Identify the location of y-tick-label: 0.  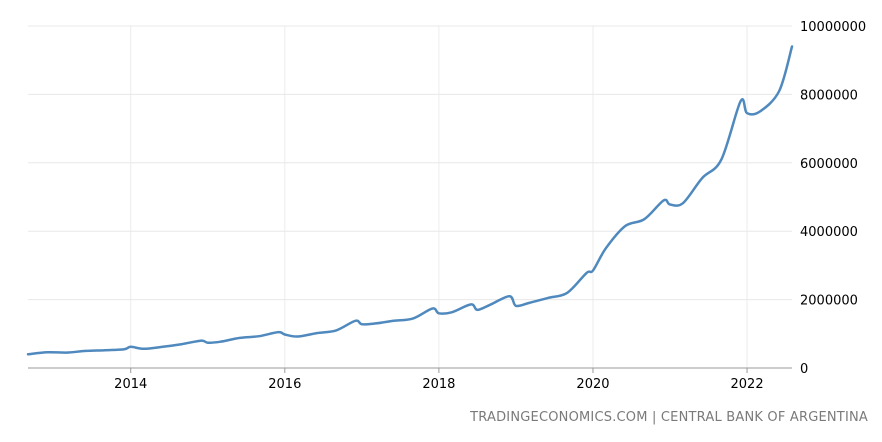
(804, 369).